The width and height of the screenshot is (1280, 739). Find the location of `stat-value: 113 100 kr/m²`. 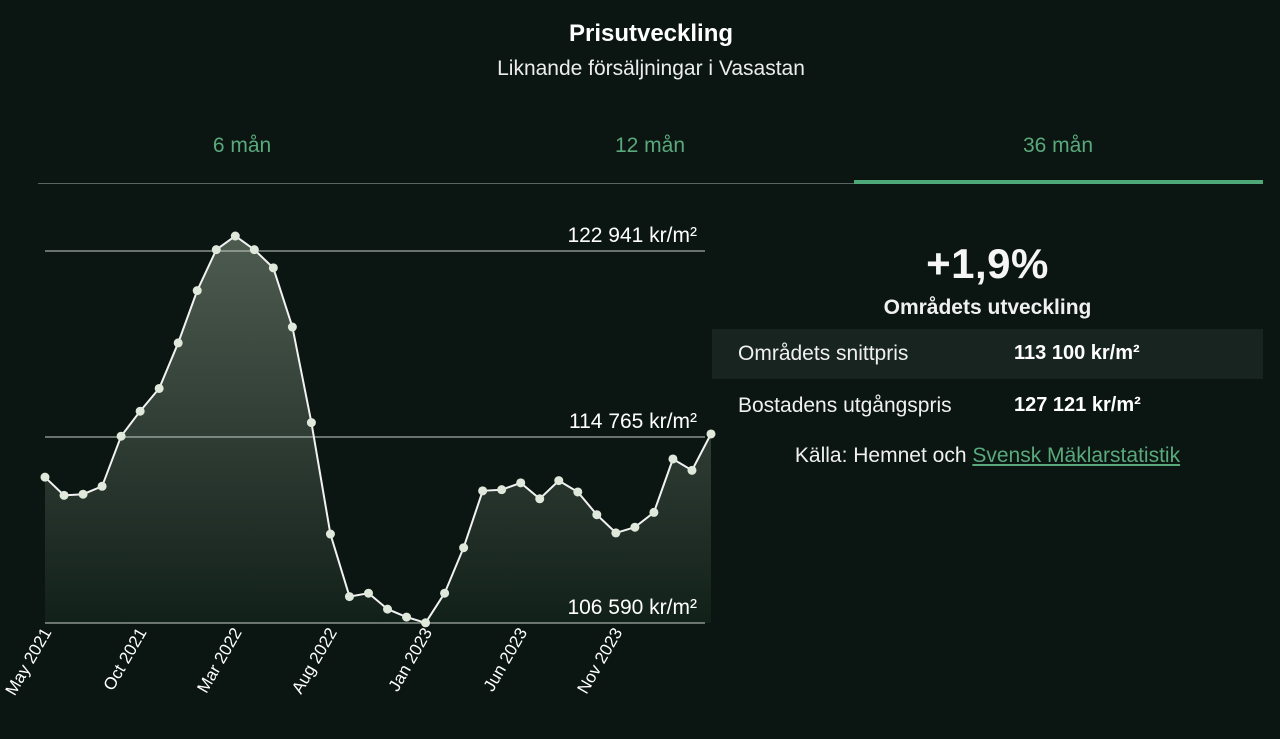

stat-value: 113 100 kr/m² is located at coordinates (1077, 353).